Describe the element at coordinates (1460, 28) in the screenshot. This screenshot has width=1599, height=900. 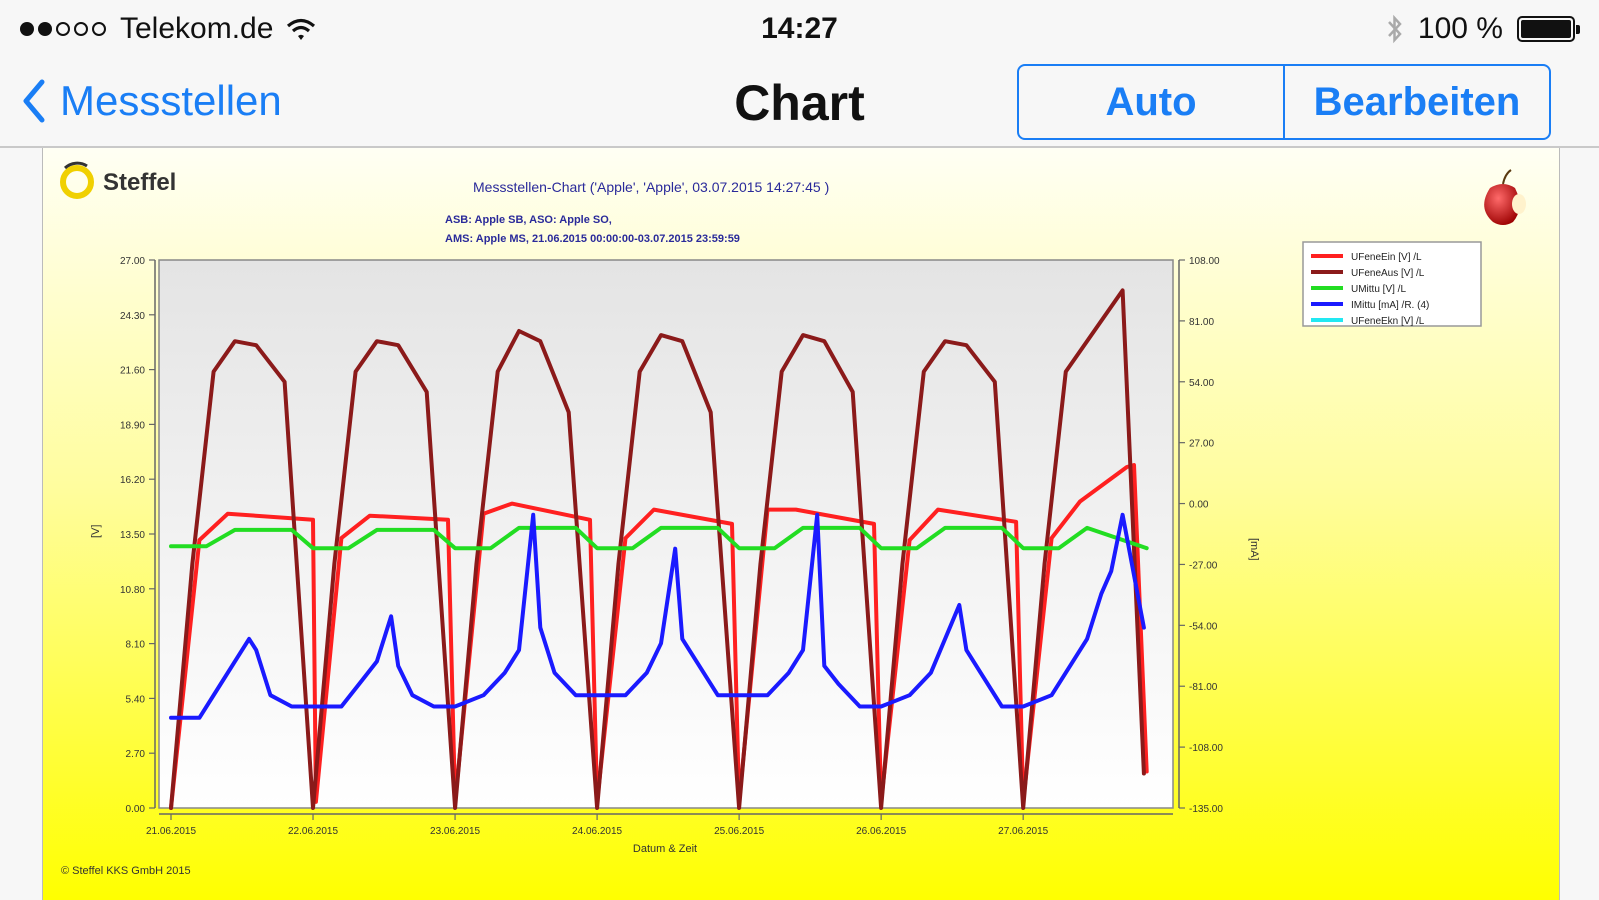
I see `battery-percent: 100 %` at that location.